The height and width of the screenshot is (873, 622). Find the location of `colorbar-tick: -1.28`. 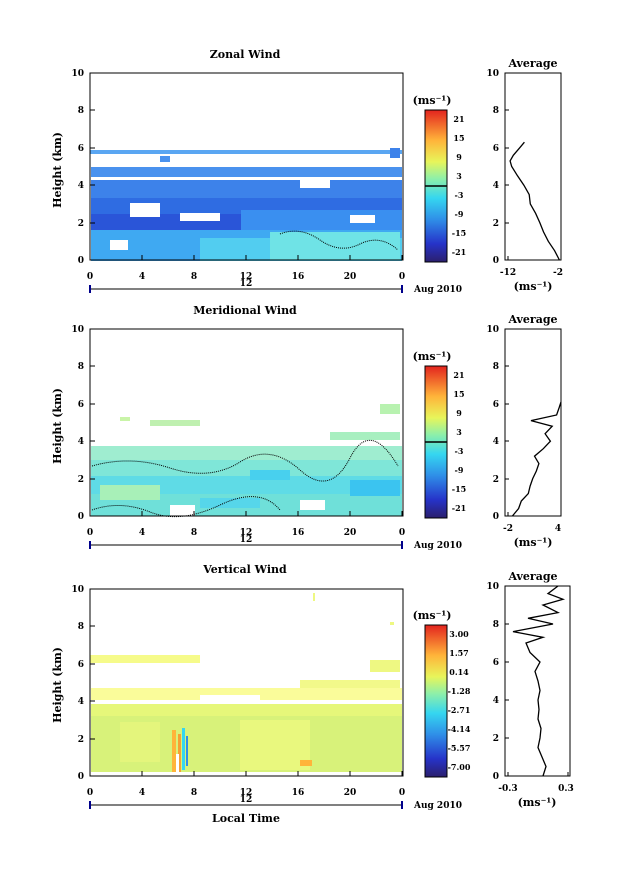

colorbar-tick: -1.28 is located at coordinates (459, 691).